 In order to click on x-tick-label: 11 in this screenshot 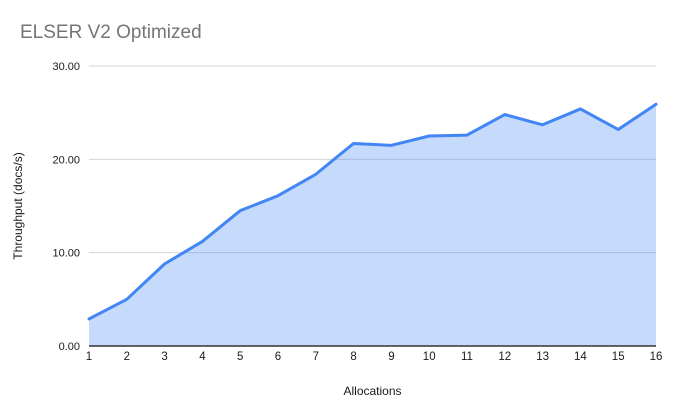, I will do `click(467, 357)`.